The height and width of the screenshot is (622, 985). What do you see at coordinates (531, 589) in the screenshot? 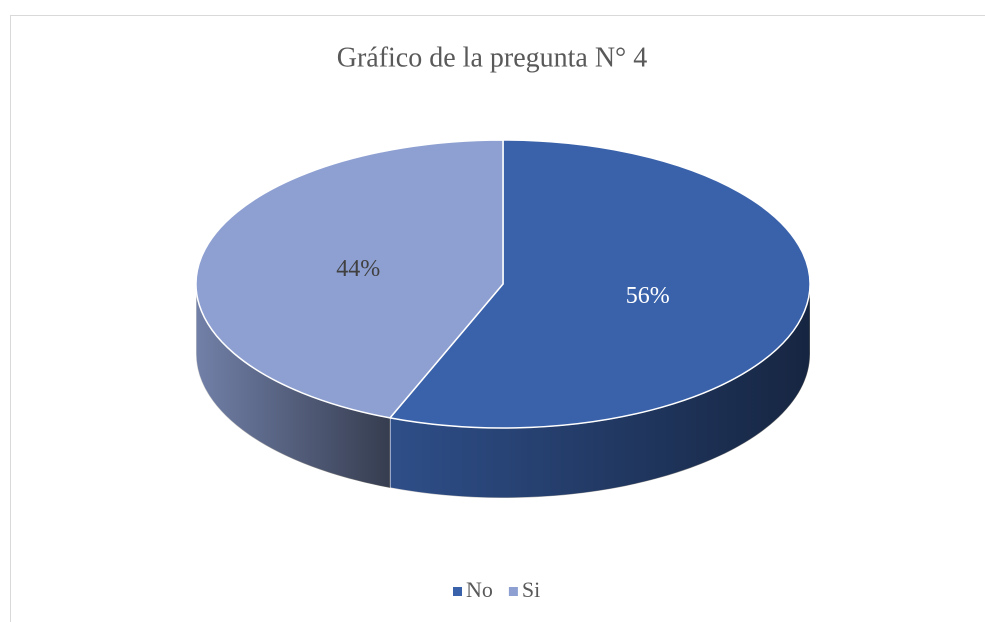
I see `legend-label: Si` at bounding box center [531, 589].